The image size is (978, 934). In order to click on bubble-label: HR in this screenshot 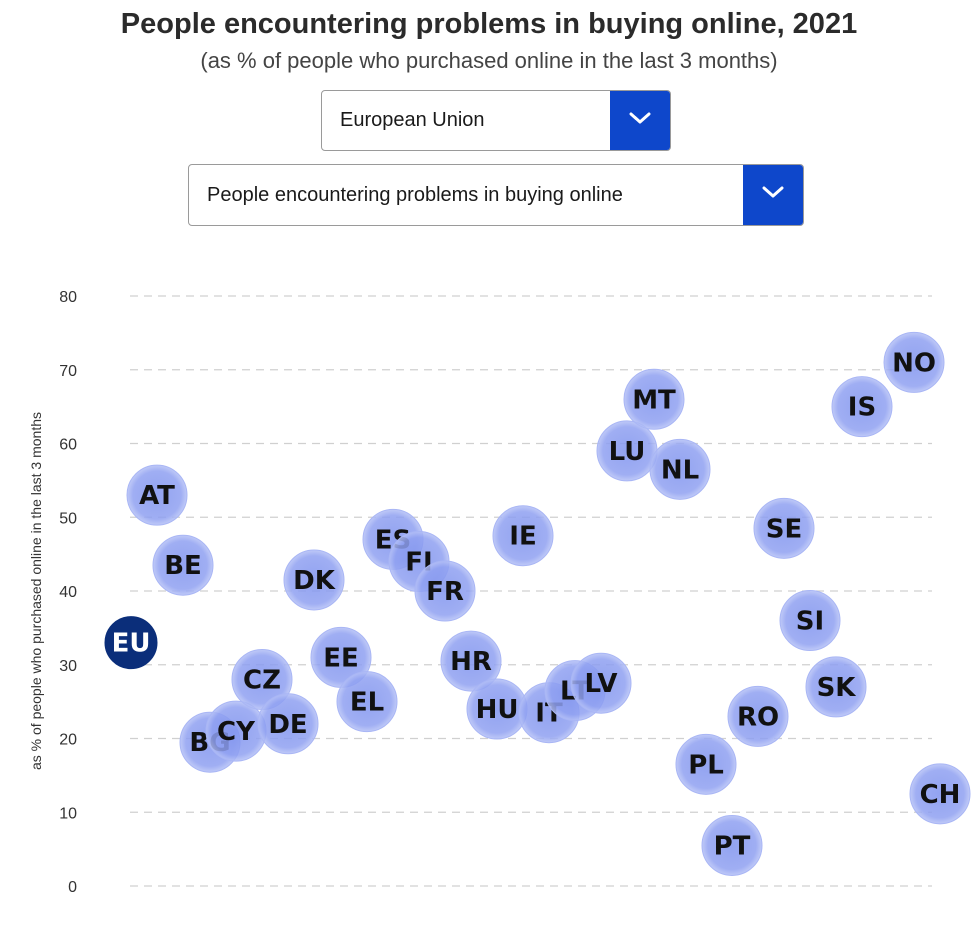, I will do `click(471, 662)`.